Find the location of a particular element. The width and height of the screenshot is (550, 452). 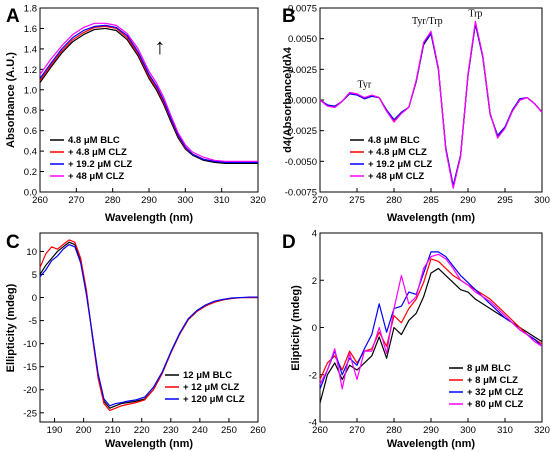

panel-b-xtick-label-1: 275 is located at coordinates (357, 200).